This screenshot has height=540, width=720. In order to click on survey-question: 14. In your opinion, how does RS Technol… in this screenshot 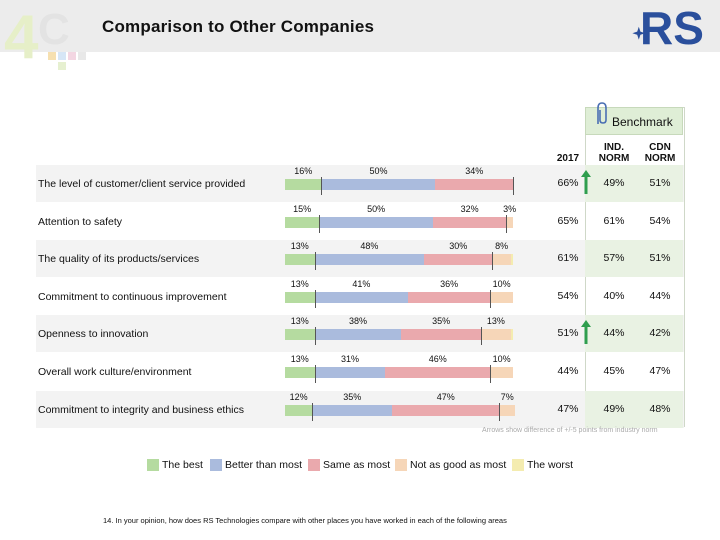, I will do `click(305, 520)`.